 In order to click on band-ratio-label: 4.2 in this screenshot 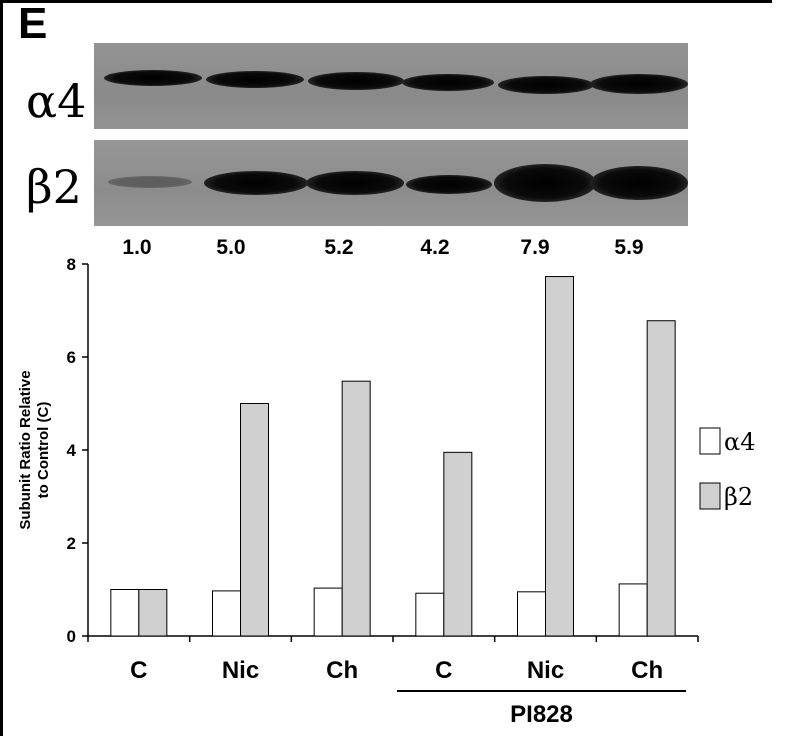, I will do `click(435, 247)`.